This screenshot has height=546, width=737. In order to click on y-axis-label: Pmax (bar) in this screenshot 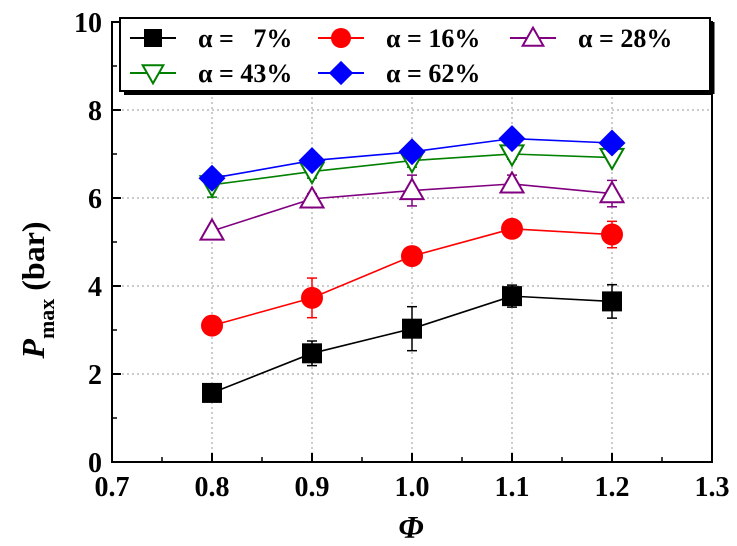, I will do `click(37, 290)`.